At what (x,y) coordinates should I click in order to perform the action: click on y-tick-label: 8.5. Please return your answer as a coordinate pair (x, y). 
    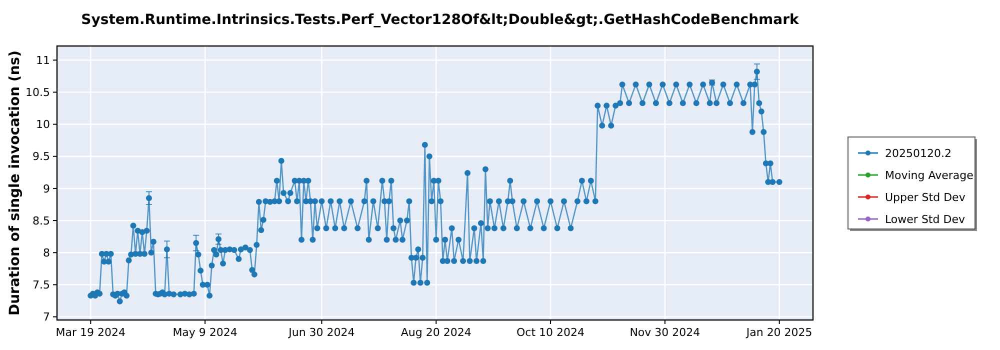
    Looking at the image, I should click on (41, 221).